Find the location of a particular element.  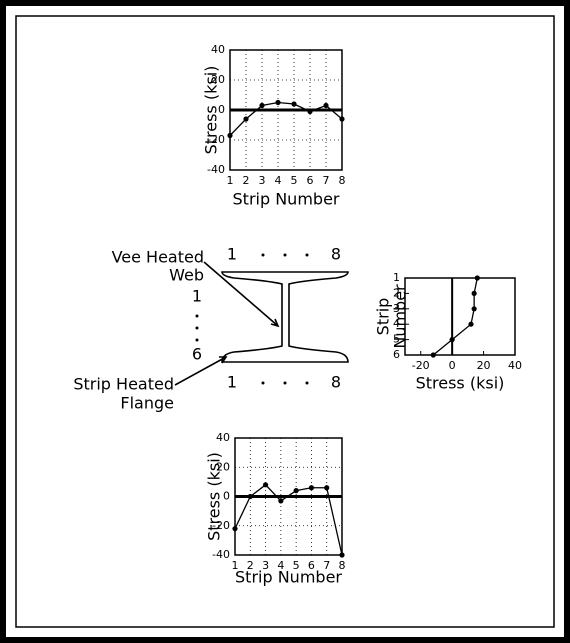

y-tick-label: 1 is located at coordinates (396, 277).